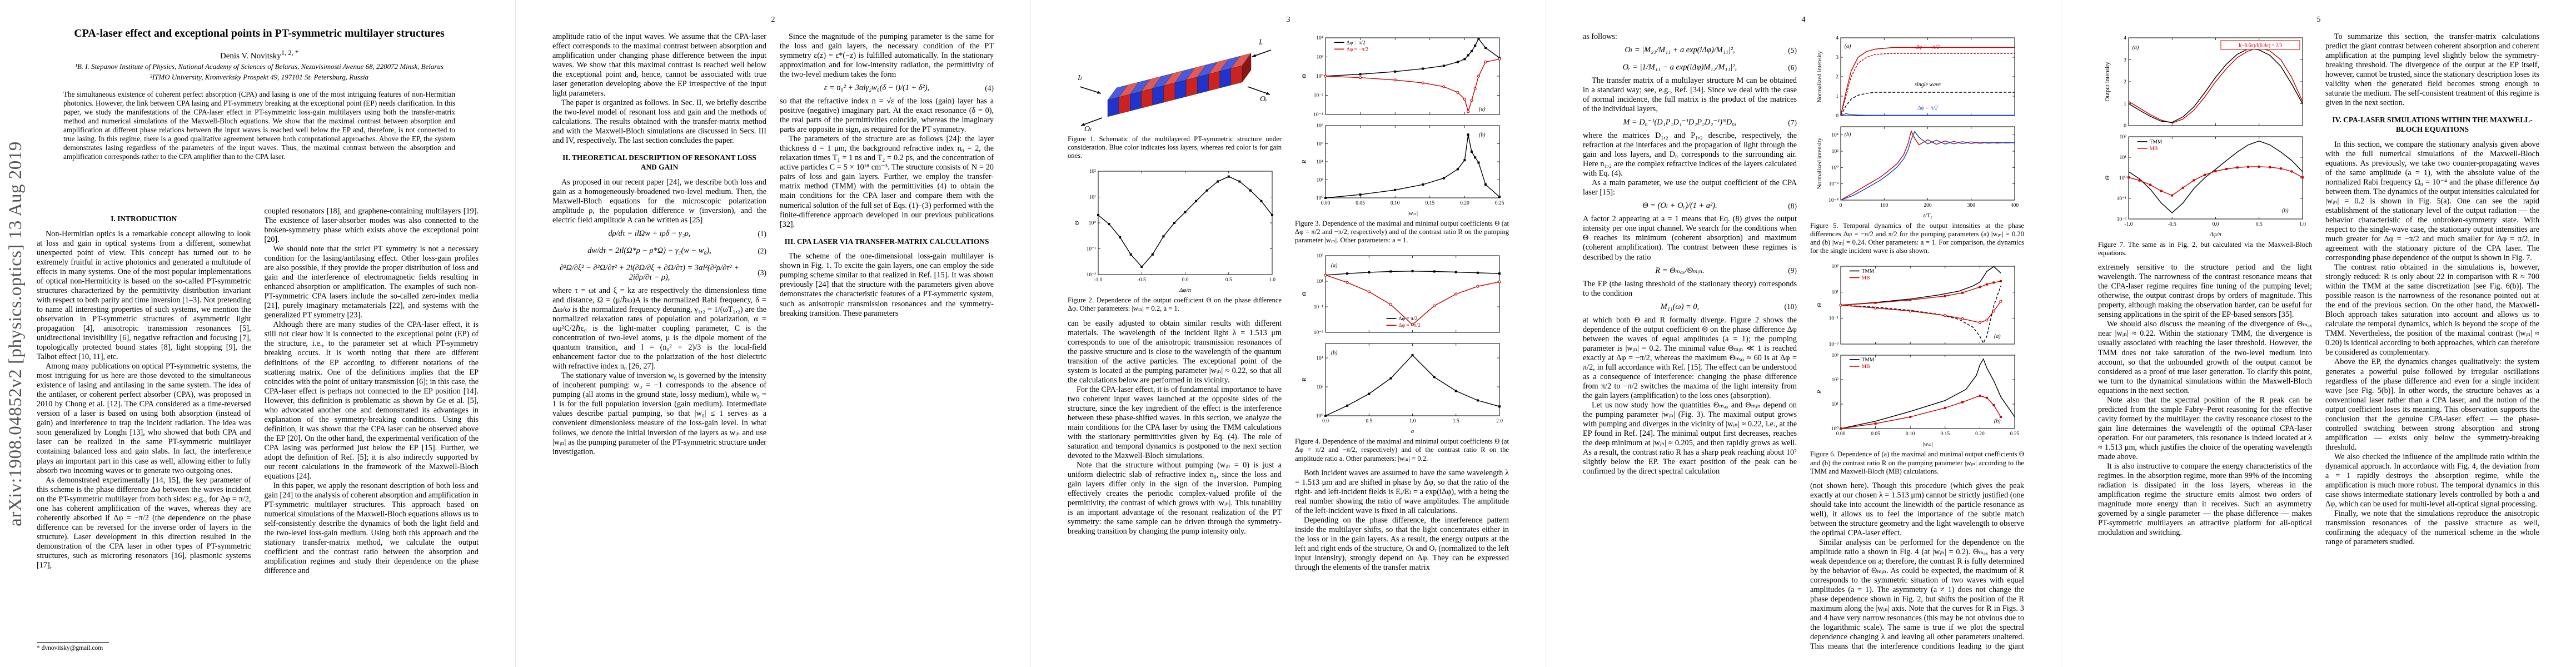  What do you see at coordinates (1819, 76) in the screenshot?
I see `svg-text: Normalized intensity` at bounding box center [1819, 76].